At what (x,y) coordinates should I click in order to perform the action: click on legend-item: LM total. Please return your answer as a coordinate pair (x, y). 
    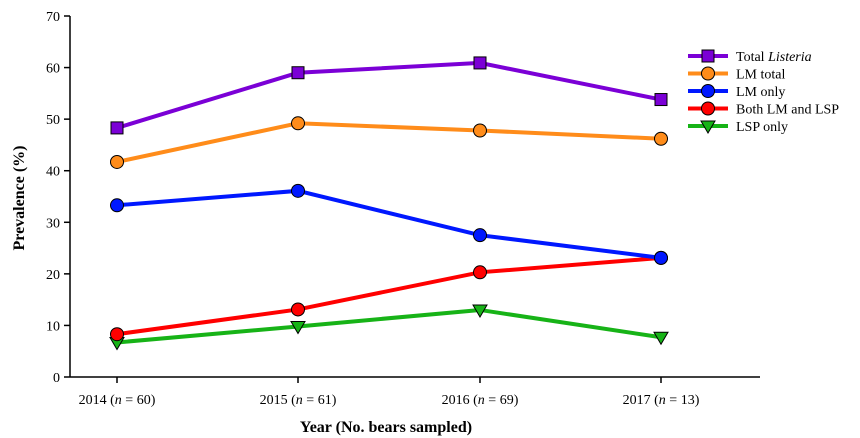
    Looking at the image, I should click on (736, 74).